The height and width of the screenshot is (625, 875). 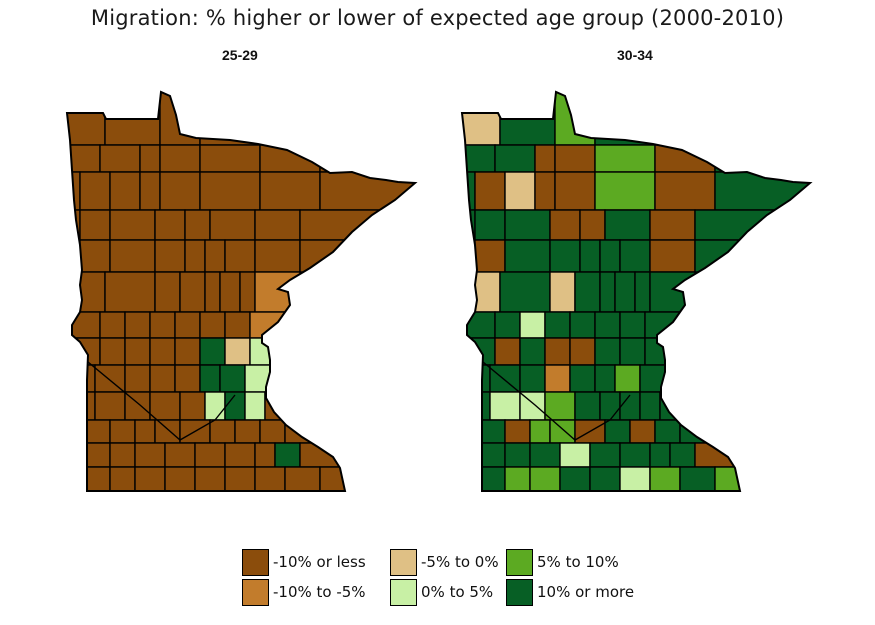 I want to click on legend-item-0-to-5: 0% to 5%, so click(x=441, y=592).